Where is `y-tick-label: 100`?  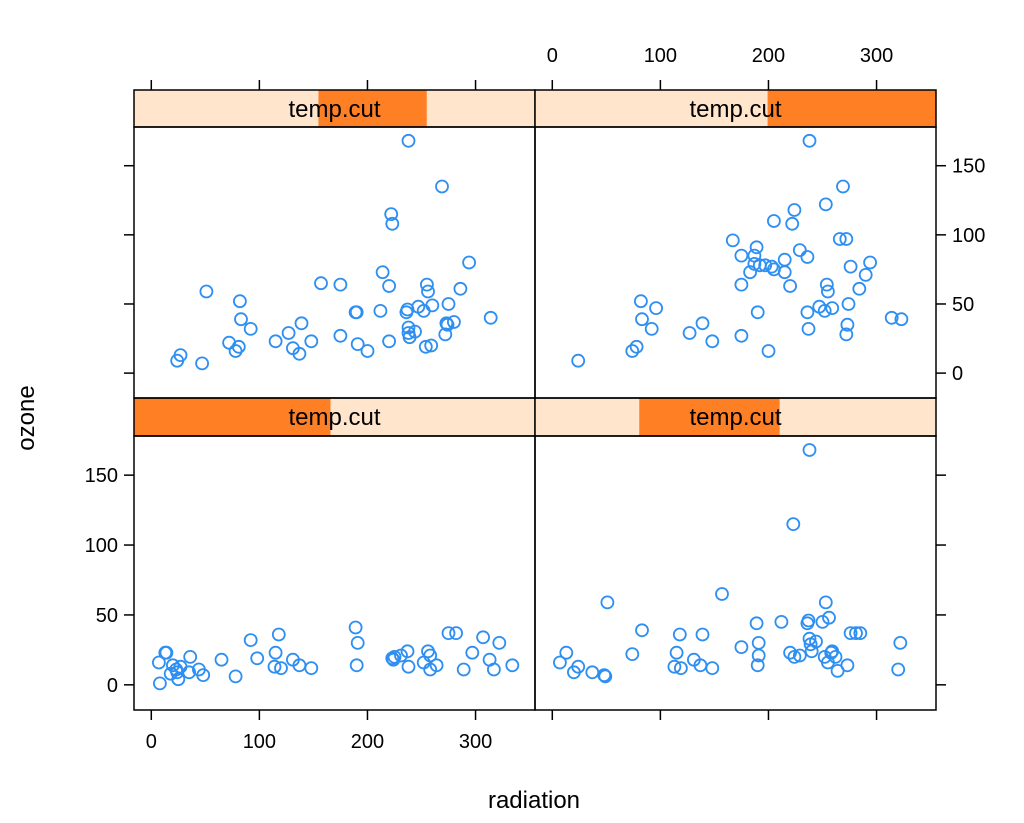 y-tick-label: 100 is located at coordinates (968, 236).